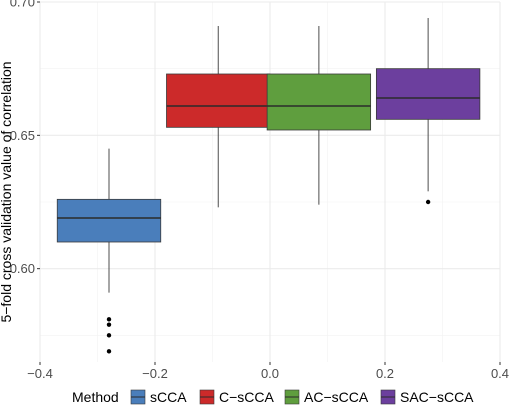 Image resolution: width=512 pixels, height=410 pixels. Describe the element at coordinates (168, 397) in the screenshot. I see `legend-label-0: sCCA` at that location.